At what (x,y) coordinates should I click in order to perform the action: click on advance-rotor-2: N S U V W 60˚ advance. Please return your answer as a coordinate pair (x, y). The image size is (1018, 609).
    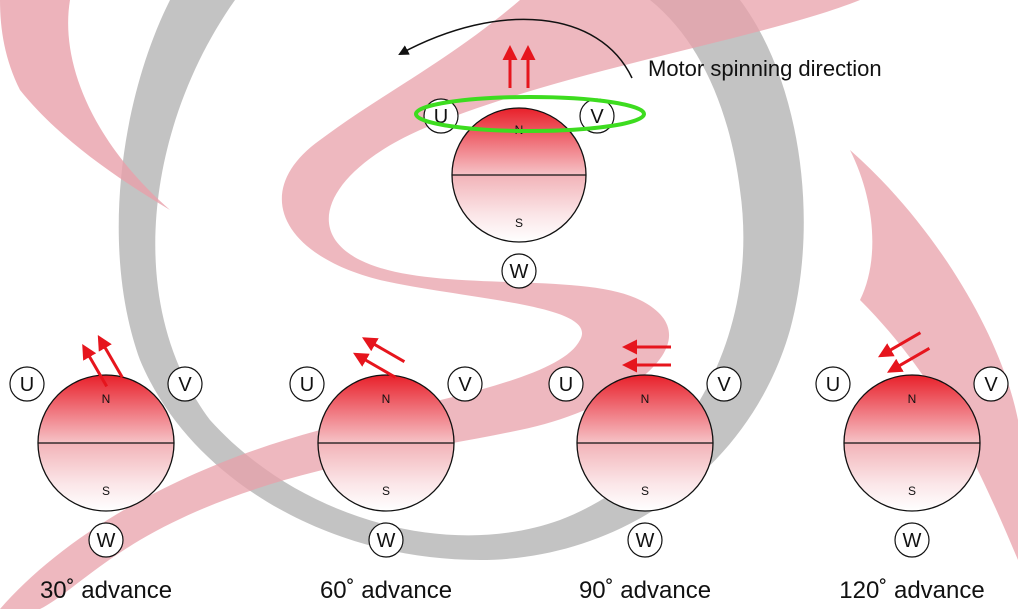
    Looking at the image, I should click on (386, 470).